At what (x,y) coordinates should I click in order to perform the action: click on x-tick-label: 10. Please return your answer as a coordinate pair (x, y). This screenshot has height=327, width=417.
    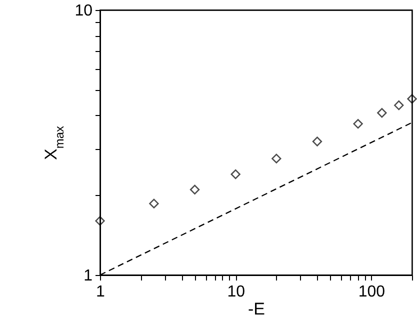
    Looking at the image, I should click on (236, 292).